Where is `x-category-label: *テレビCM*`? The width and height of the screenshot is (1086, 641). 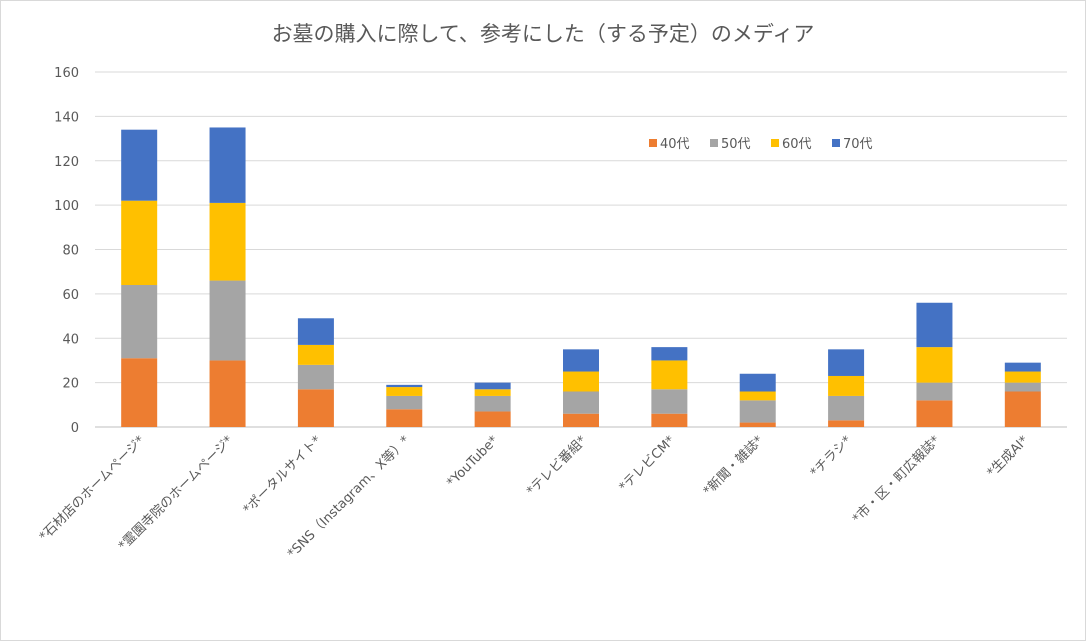 x-category-label: *テレビCM* is located at coordinates (647, 464).